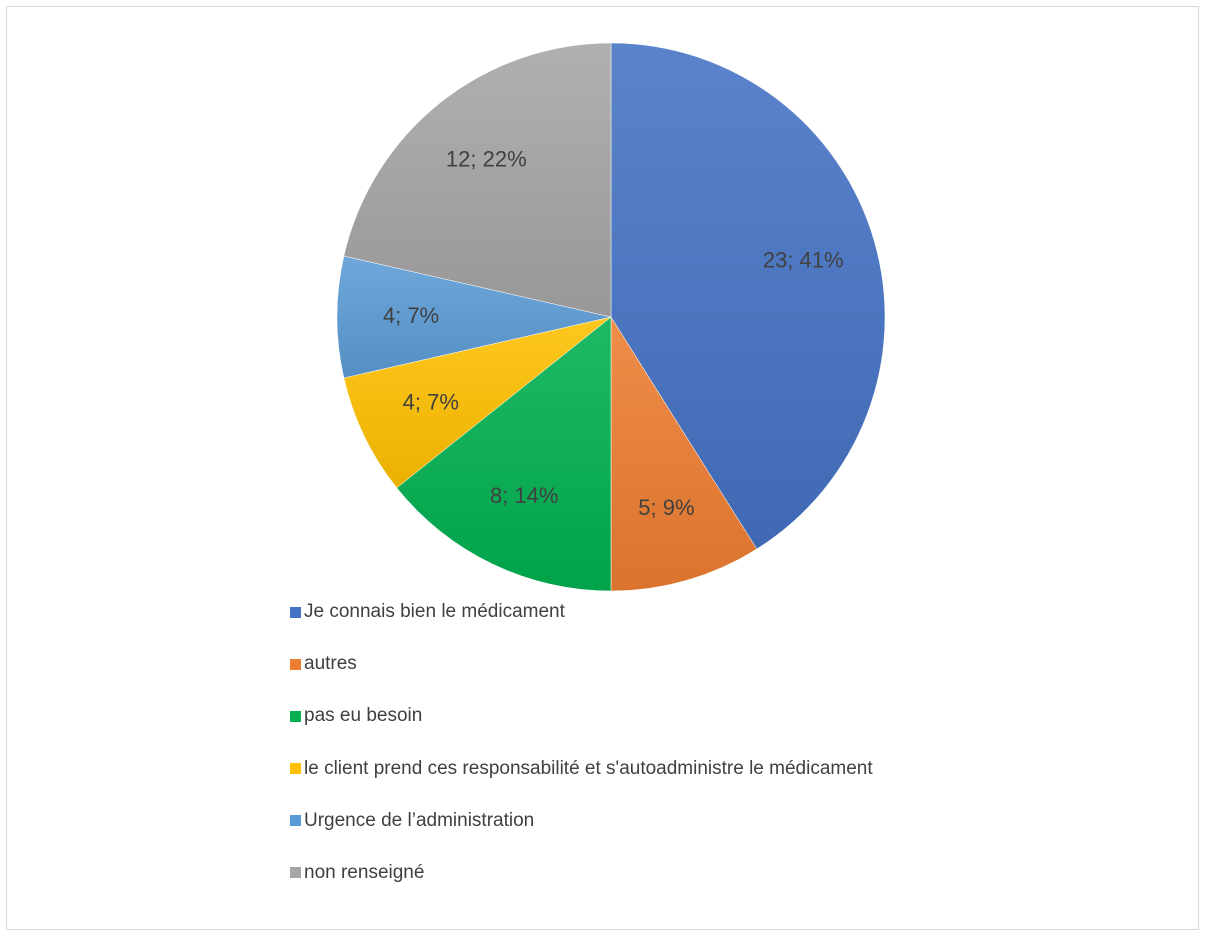  I want to click on pie-data-label: 5; 9%, so click(666, 507).